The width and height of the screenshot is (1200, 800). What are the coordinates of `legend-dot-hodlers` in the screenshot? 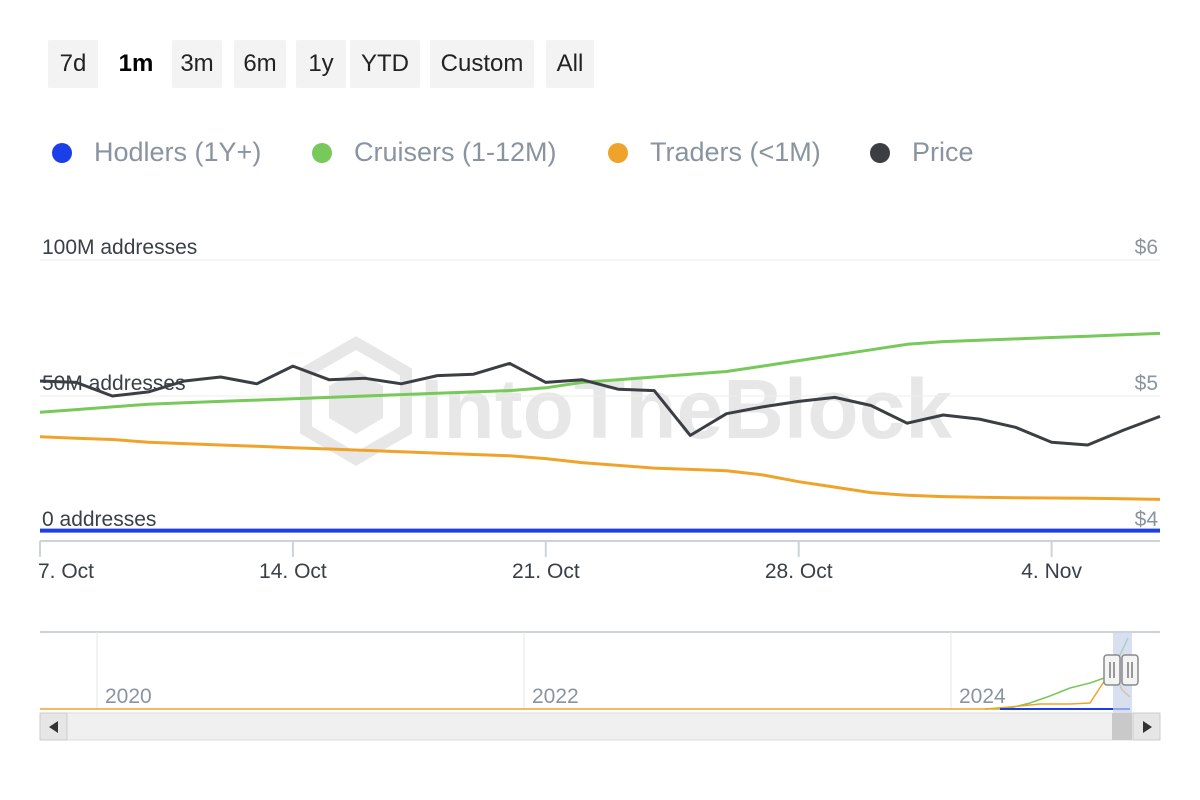 It's located at (62, 153).